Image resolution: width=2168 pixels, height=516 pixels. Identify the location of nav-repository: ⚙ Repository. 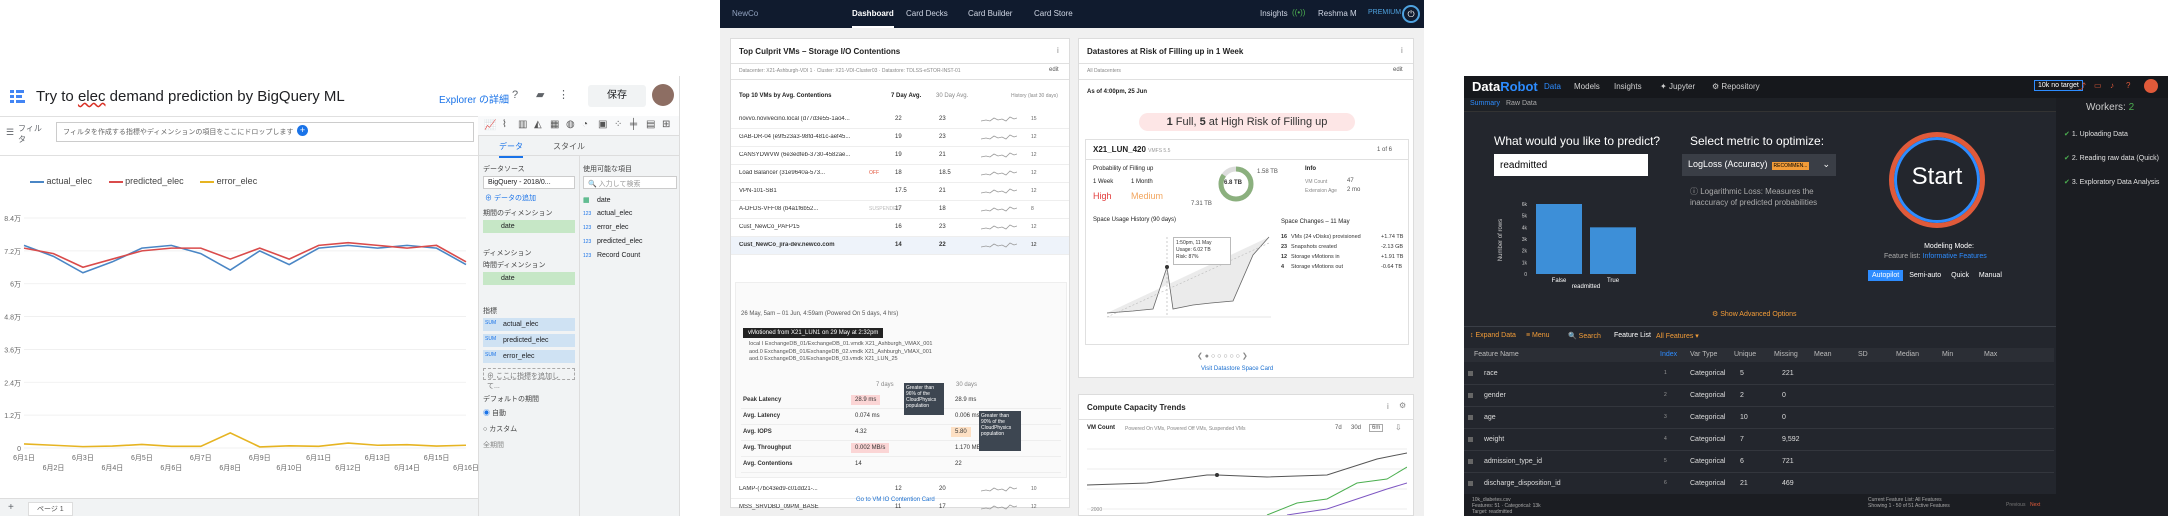
(1736, 86).